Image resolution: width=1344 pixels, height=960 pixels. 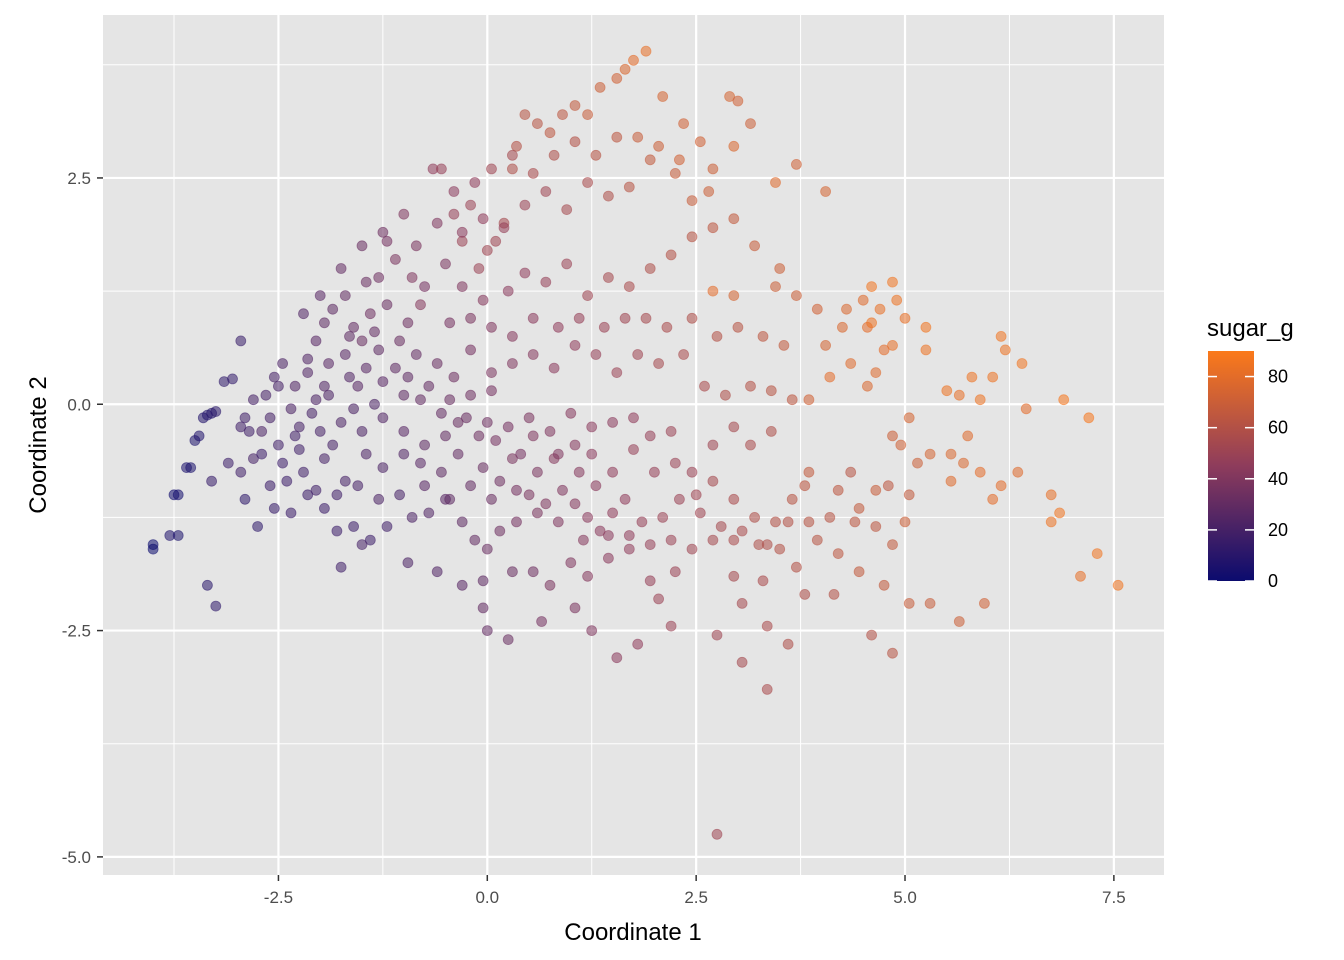 What do you see at coordinates (696, 897) in the screenshot?
I see `x-tick-label: 2.5` at bounding box center [696, 897].